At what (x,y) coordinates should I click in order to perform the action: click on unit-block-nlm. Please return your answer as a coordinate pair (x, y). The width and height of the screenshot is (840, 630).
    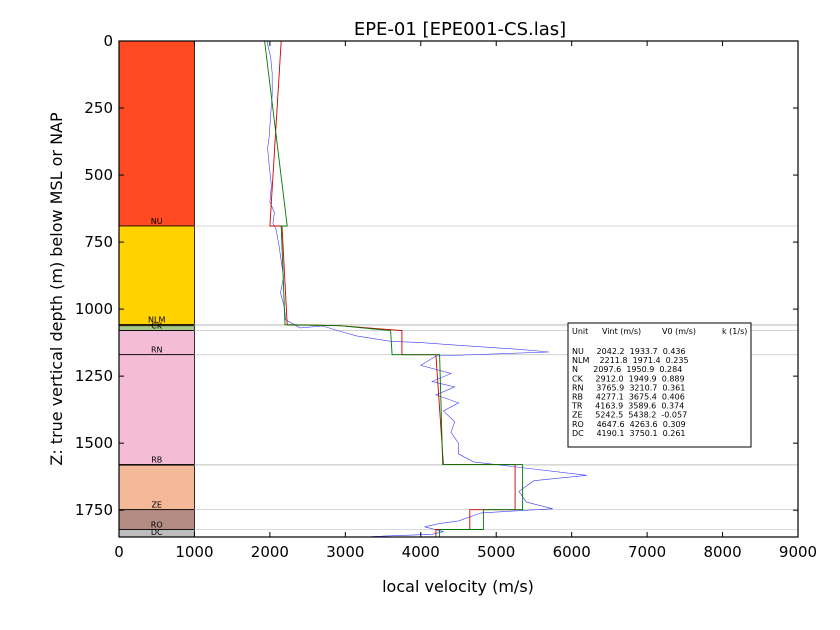
    Looking at the image, I should click on (156, 275).